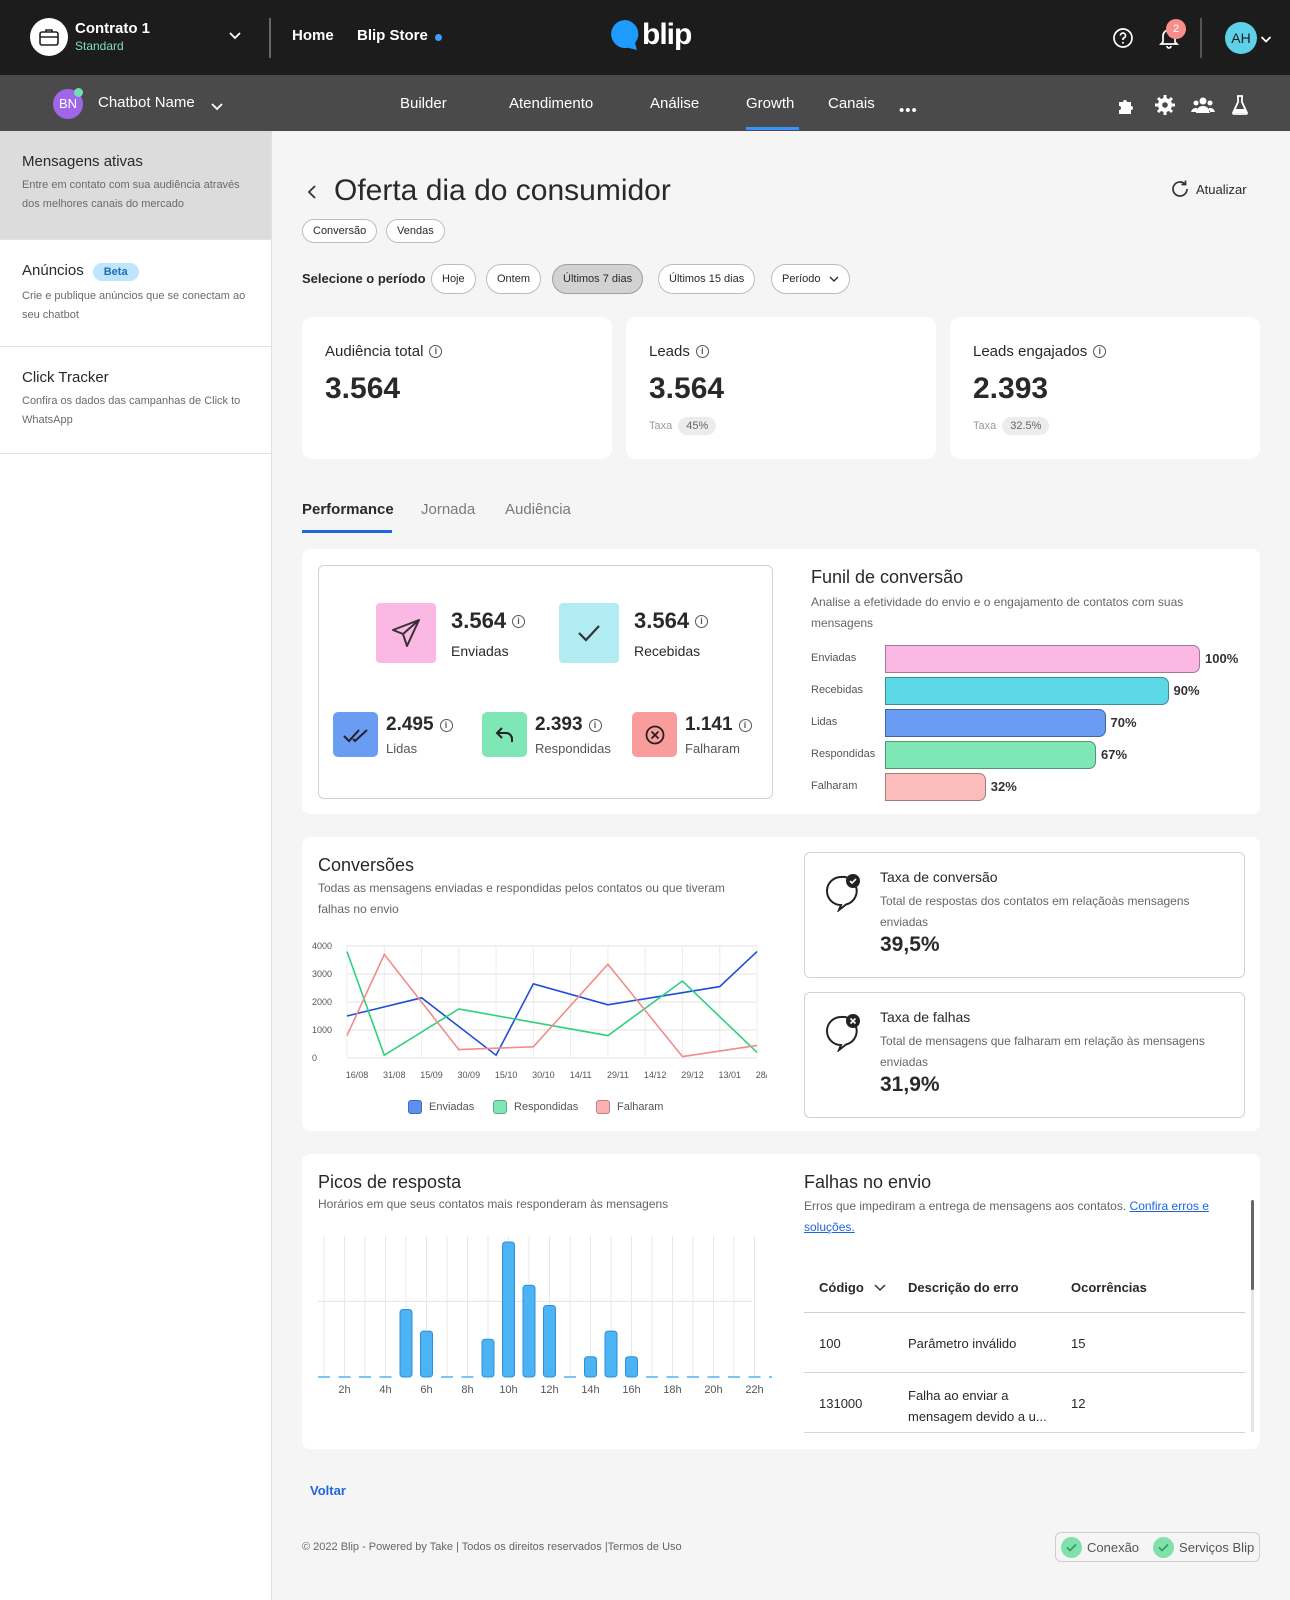 Image resolution: width=1290 pixels, height=1600 pixels. I want to click on tag-conversao: Conversão, so click(340, 231).